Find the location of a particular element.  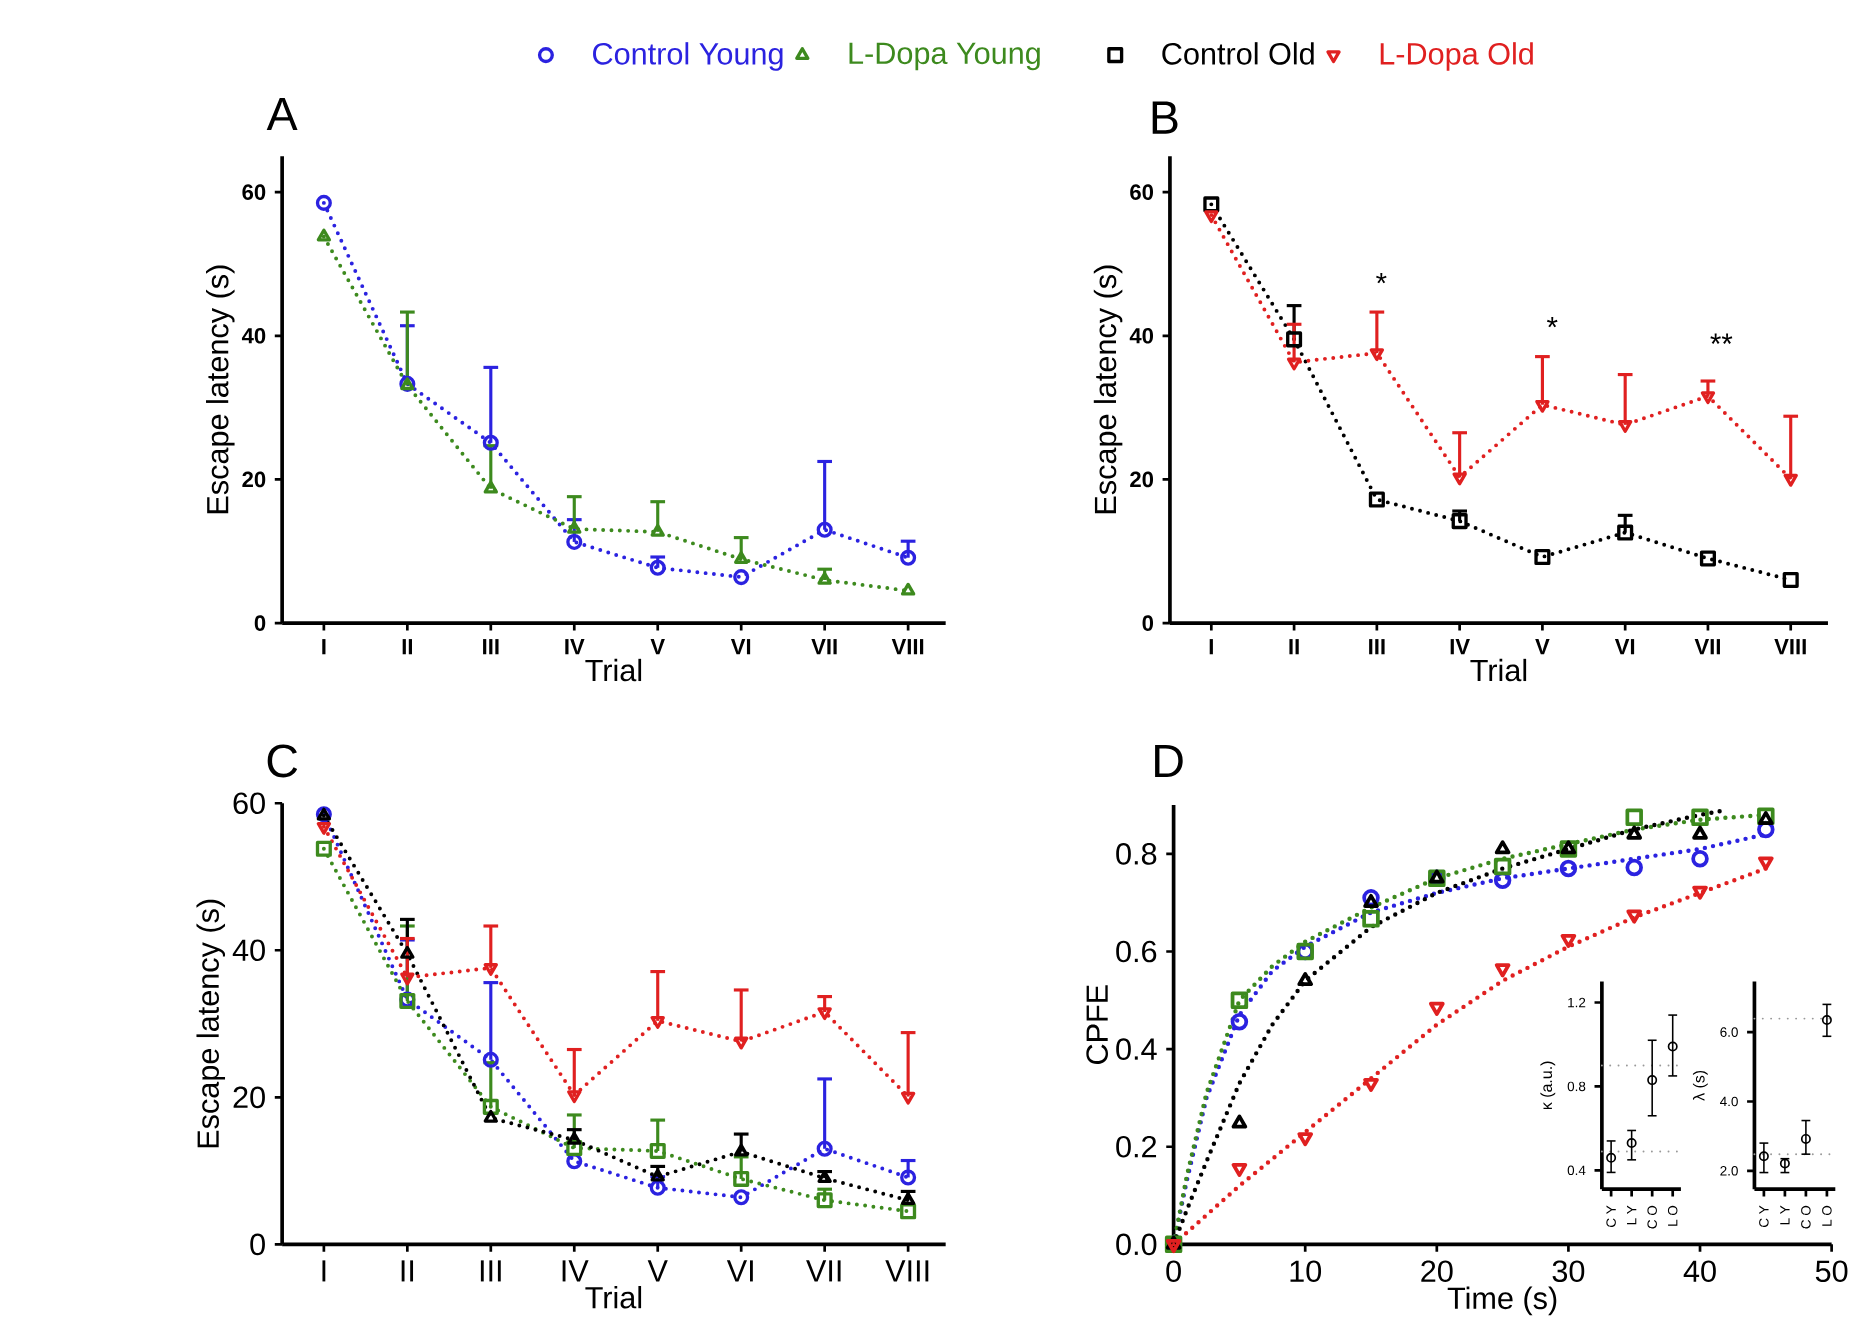

y-tick-label: 0.4 is located at coordinates (1136, 1049).